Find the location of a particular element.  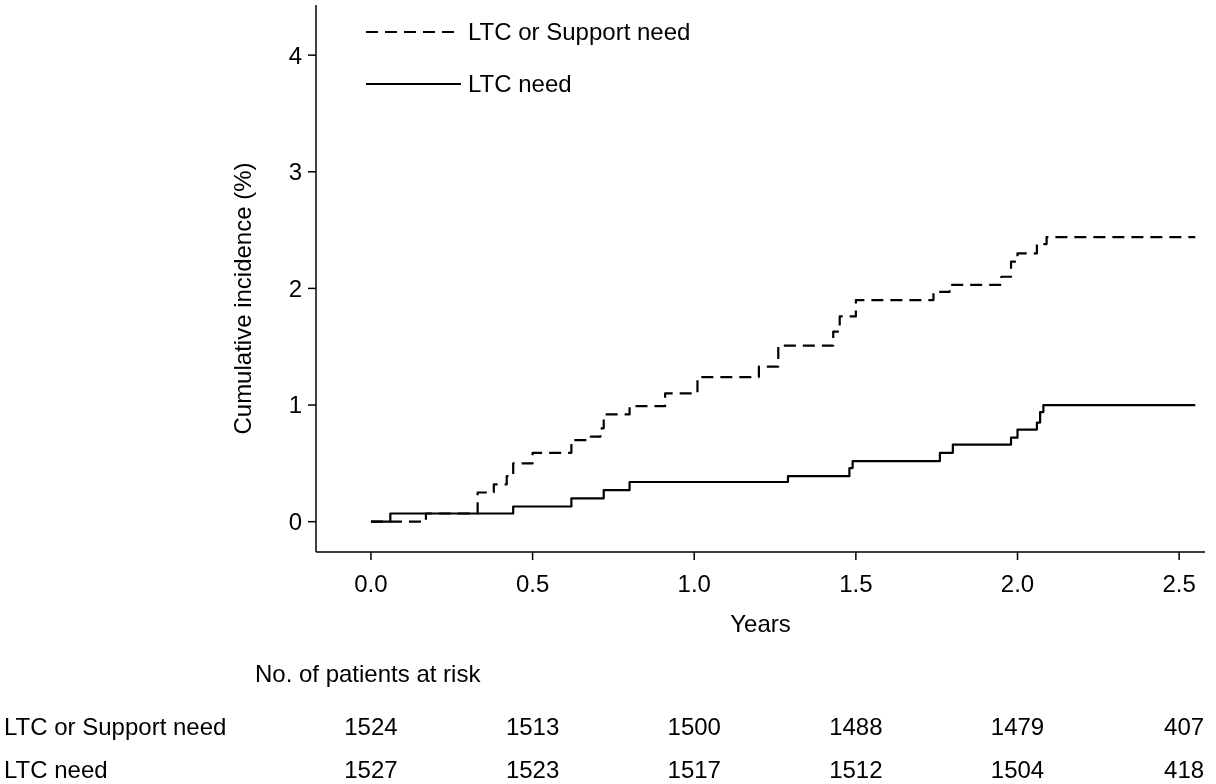

x-tick-label: 0.0 is located at coordinates (371, 583).